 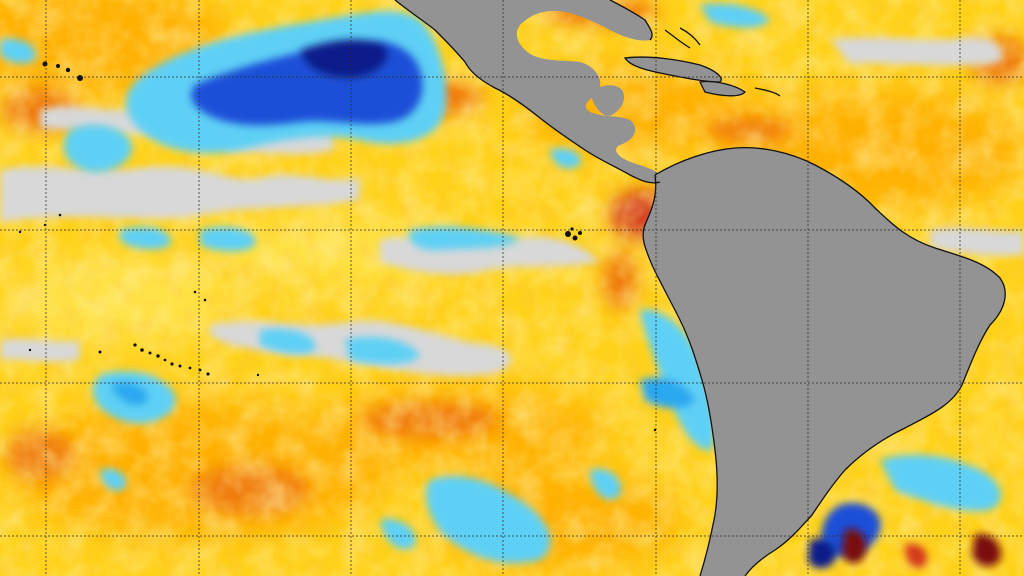 I want to click on hispaniola-island, so click(x=722, y=88).